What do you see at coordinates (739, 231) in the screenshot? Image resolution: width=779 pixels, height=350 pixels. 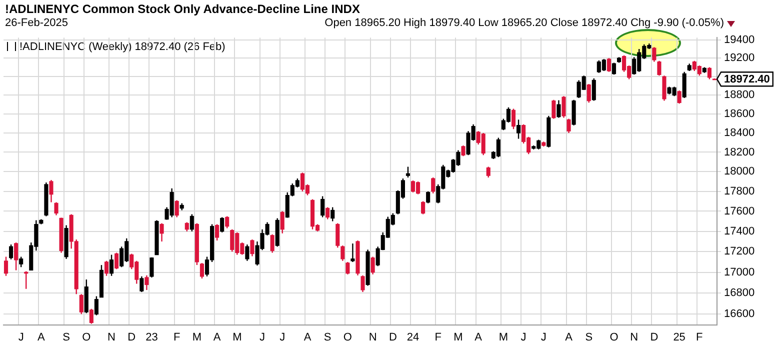 I see `y-tick-label: 17400` at bounding box center [739, 231].